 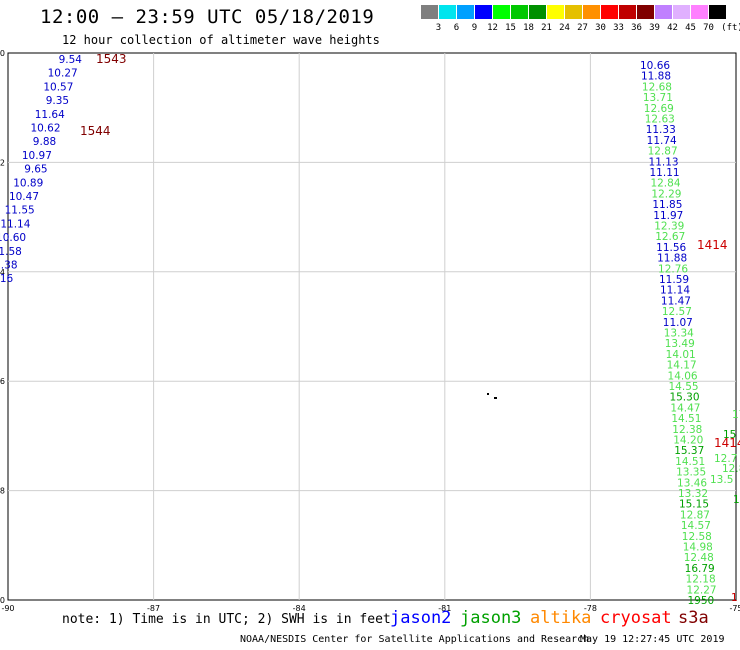 I want to click on legend-label: 27, so click(x=582, y=28).